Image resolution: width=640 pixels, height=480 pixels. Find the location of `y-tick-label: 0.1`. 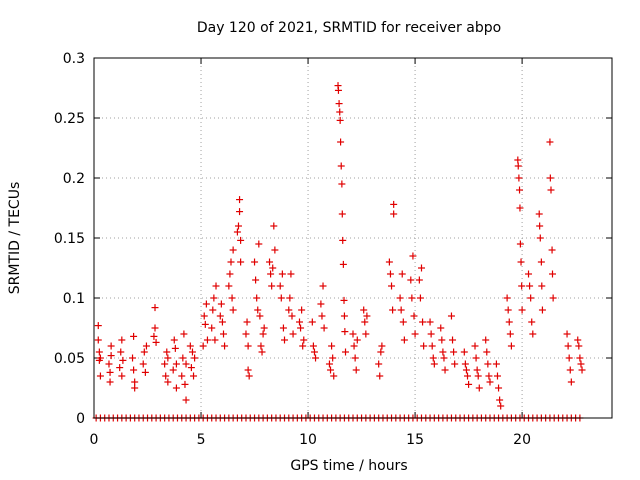

y-tick-label: 0.1 is located at coordinates (74, 299).